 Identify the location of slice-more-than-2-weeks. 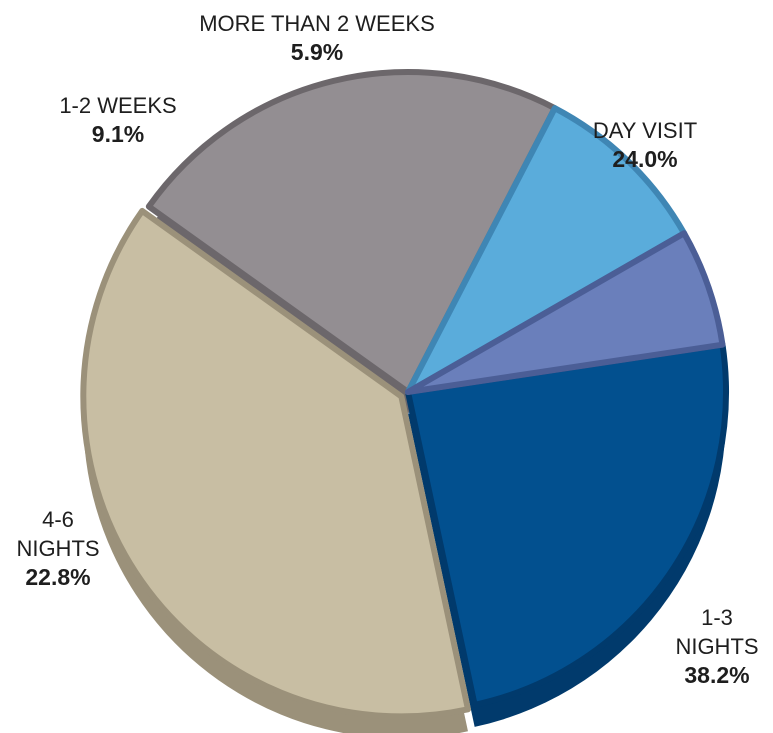
(565, 312).